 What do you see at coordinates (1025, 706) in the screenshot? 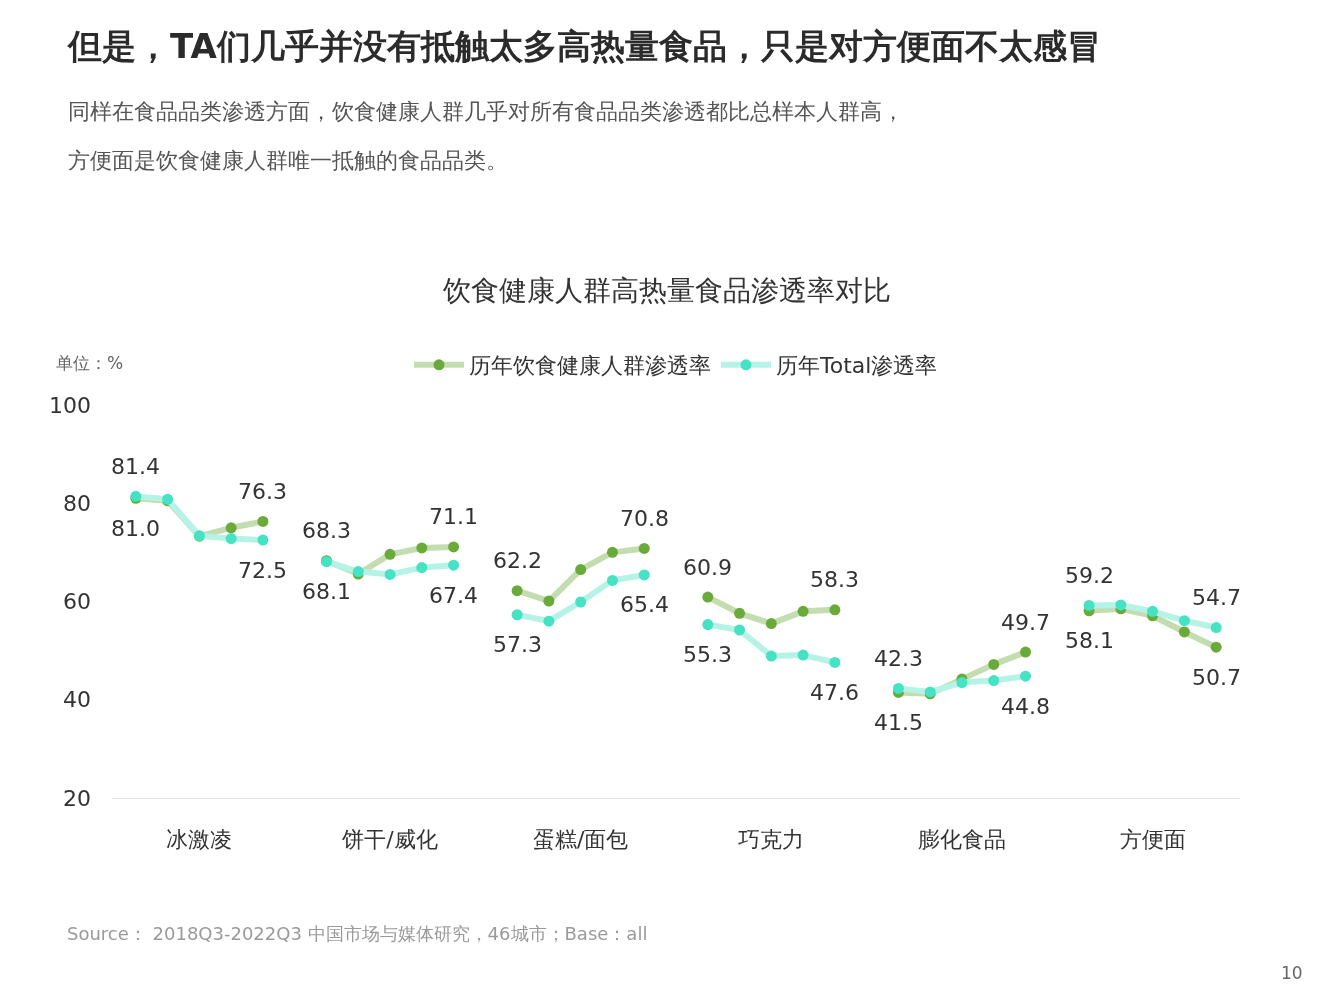
I see `data-label: 44.8` at bounding box center [1025, 706].